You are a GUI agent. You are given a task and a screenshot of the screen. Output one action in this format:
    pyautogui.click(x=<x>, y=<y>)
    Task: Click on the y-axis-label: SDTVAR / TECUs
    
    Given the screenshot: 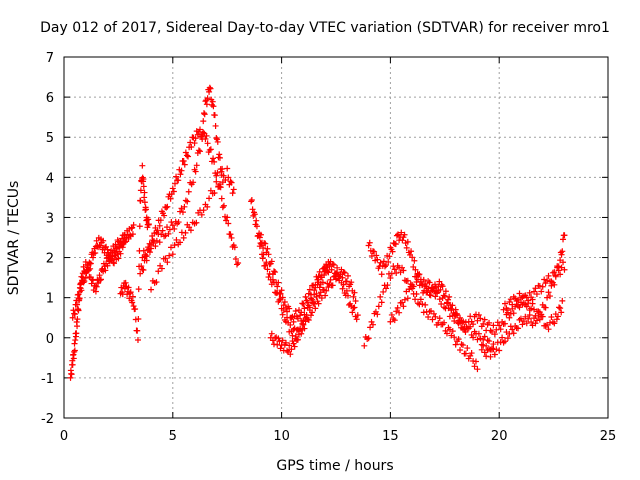 What is the action you would take?
    pyautogui.click(x=14, y=238)
    